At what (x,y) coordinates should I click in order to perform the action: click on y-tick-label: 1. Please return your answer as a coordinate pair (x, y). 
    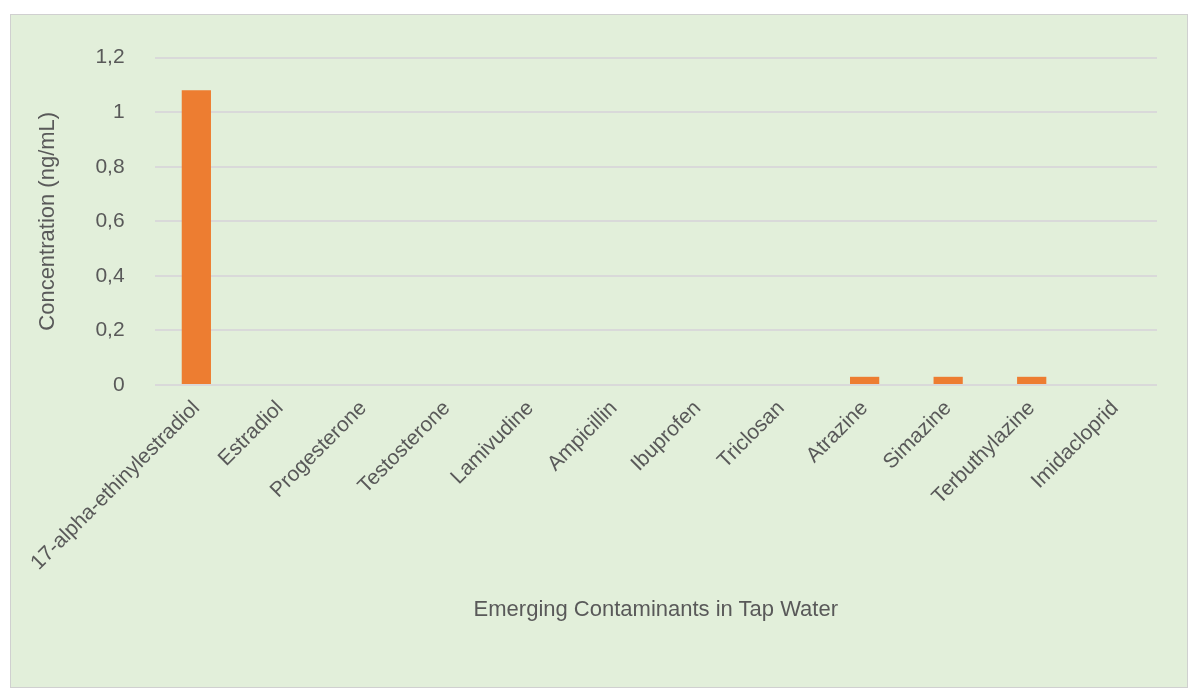
    Looking at the image, I should click on (118, 110).